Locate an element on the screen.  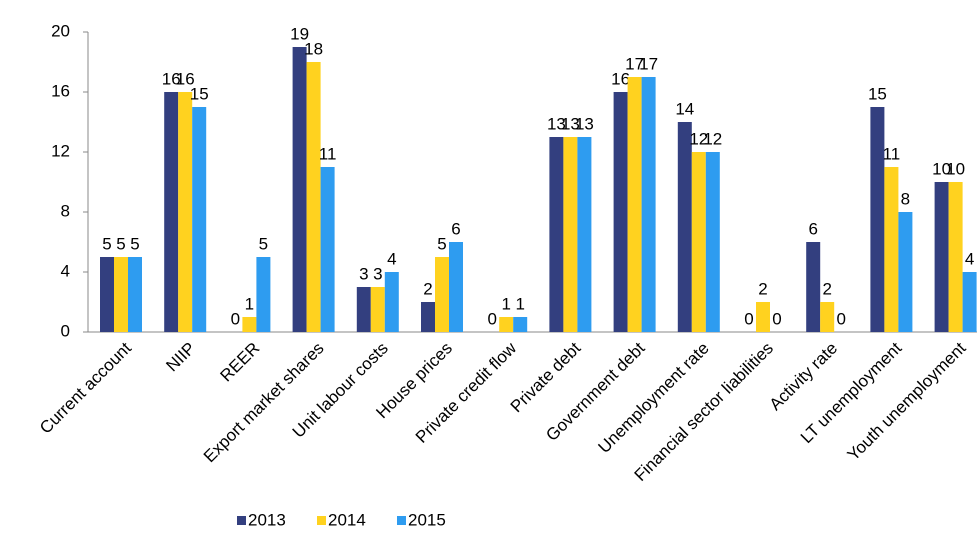
x-tick-label: REER is located at coordinates (240, 362).